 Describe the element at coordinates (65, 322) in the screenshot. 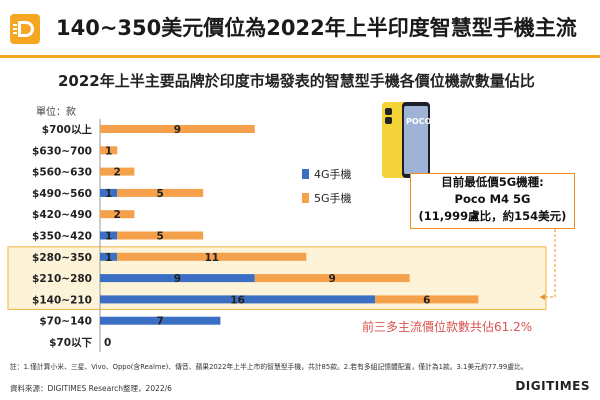

I see `category-label: $70~140` at that location.